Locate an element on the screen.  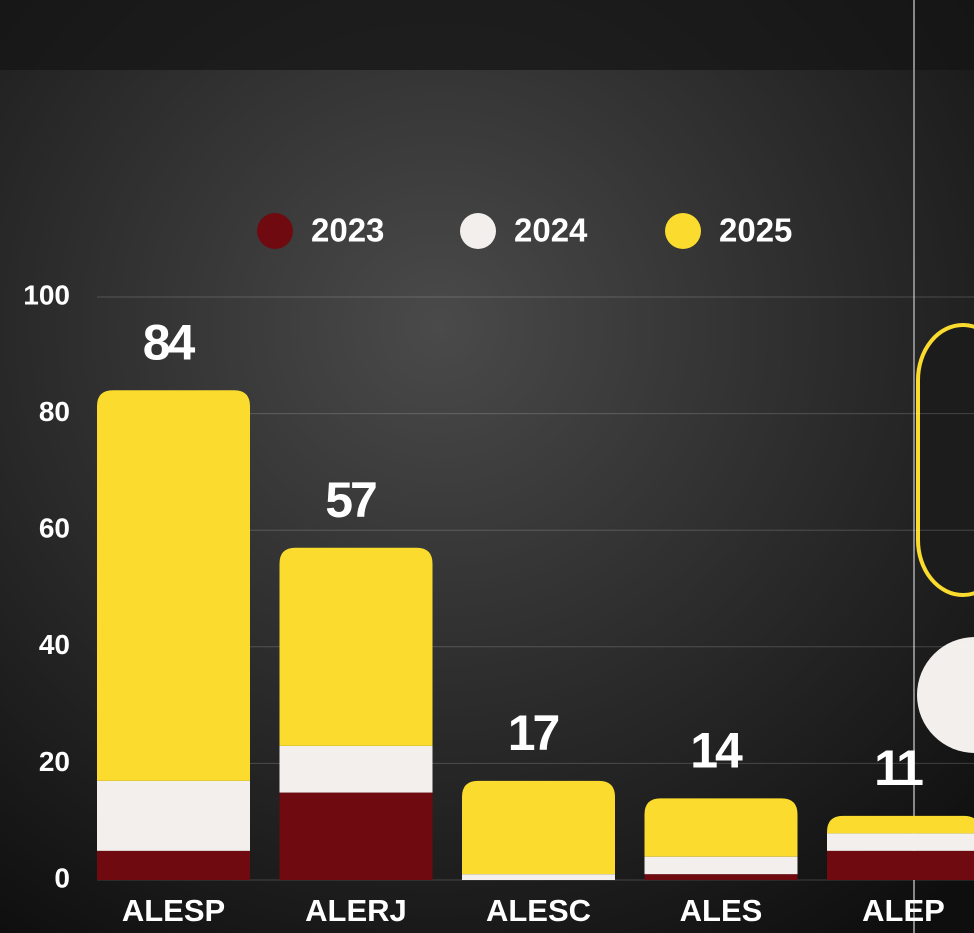
top-shade is located at coordinates (487, 35).